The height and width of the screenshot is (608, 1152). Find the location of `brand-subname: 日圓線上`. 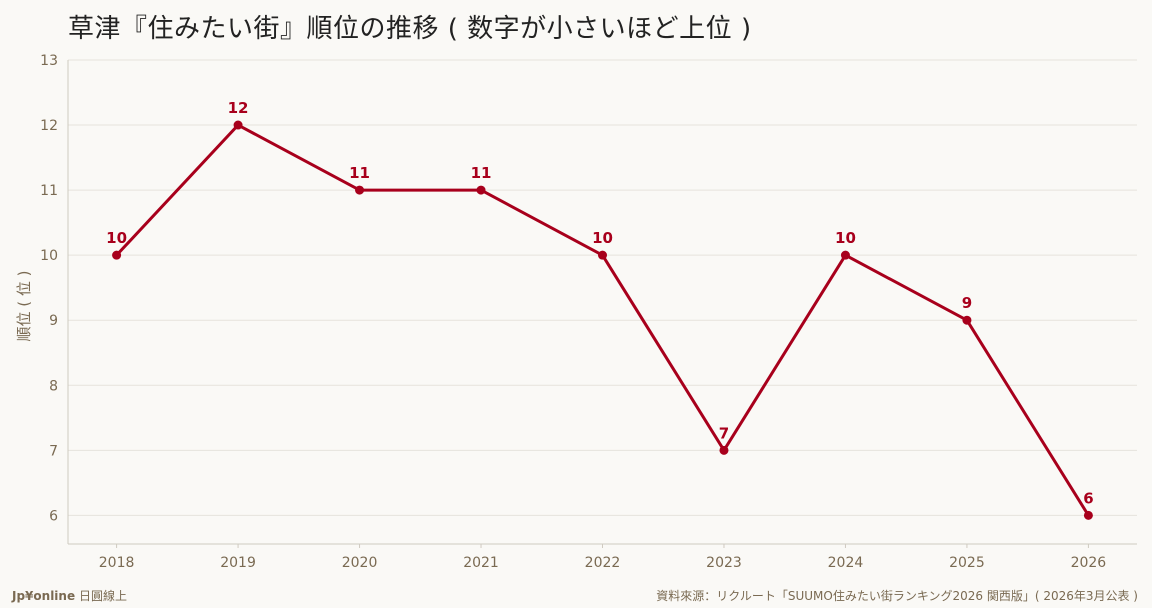

brand-subname: 日圓線上 is located at coordinates (102, 596).